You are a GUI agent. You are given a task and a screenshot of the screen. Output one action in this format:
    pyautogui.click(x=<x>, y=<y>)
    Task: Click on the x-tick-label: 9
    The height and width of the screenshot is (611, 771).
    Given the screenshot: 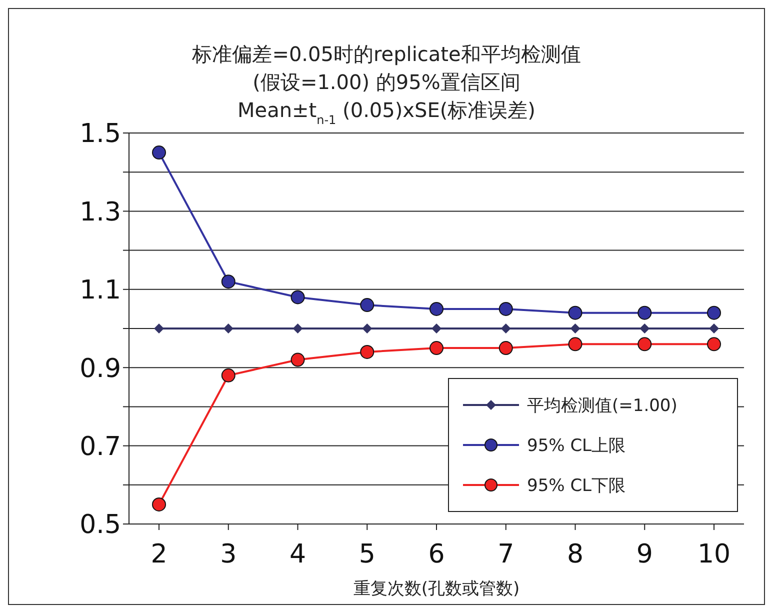 What is the action you would take?
    pyautogui.click(x=644, y=554)
    